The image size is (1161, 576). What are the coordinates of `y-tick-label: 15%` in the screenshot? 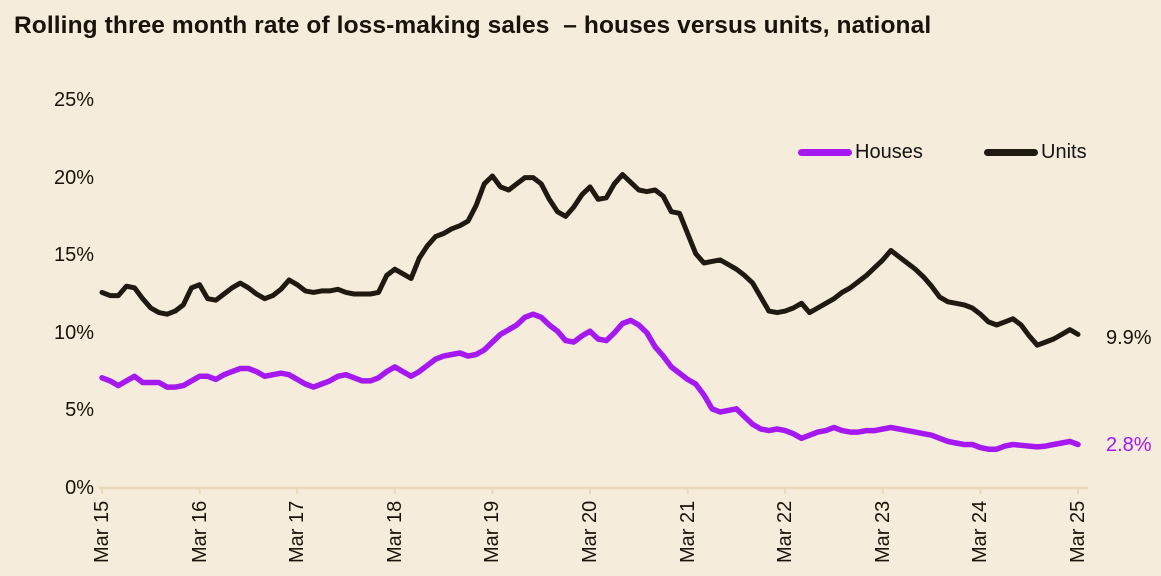 It's located at (73, 255).